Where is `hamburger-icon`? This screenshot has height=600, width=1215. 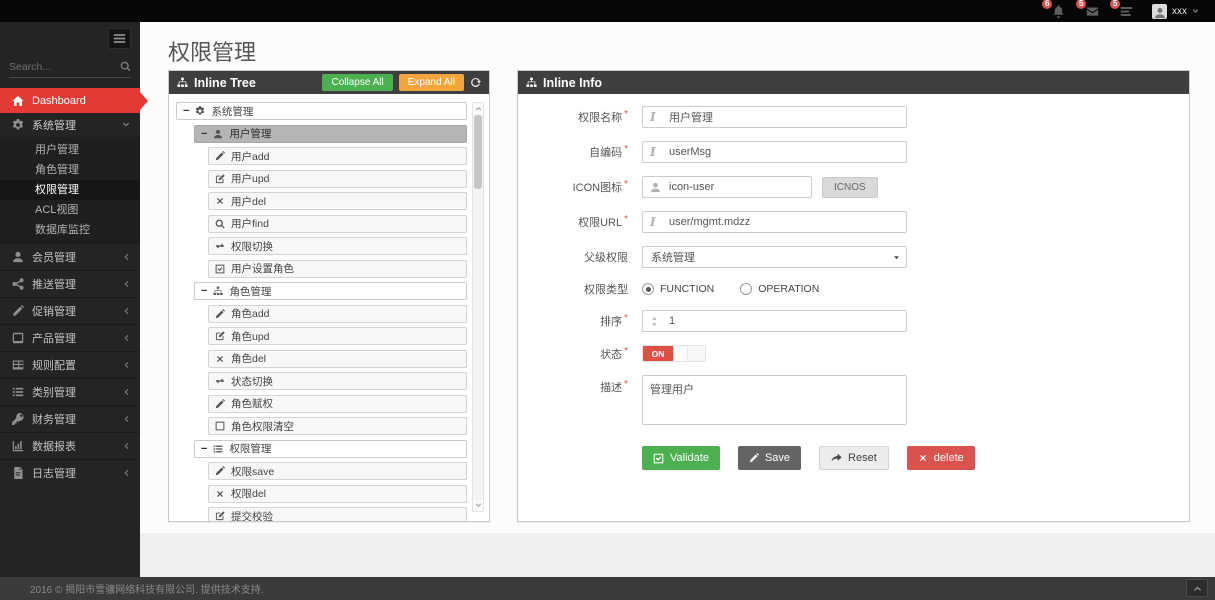 hamburger-icon is located at coordinates (119, 38).